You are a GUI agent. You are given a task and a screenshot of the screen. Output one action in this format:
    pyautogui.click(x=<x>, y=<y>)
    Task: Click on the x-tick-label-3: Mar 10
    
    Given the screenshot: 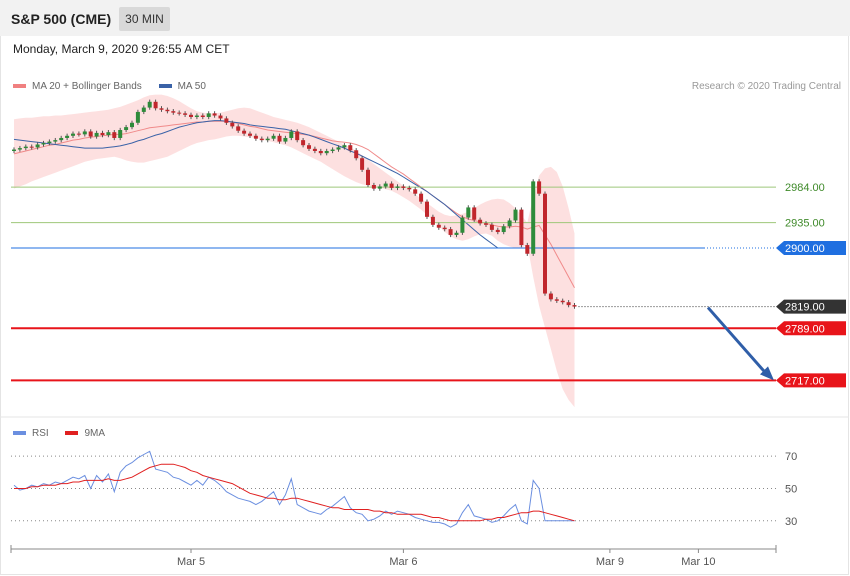 What is the action you would take?
    pyautogui.click(x=698, y=562)
    